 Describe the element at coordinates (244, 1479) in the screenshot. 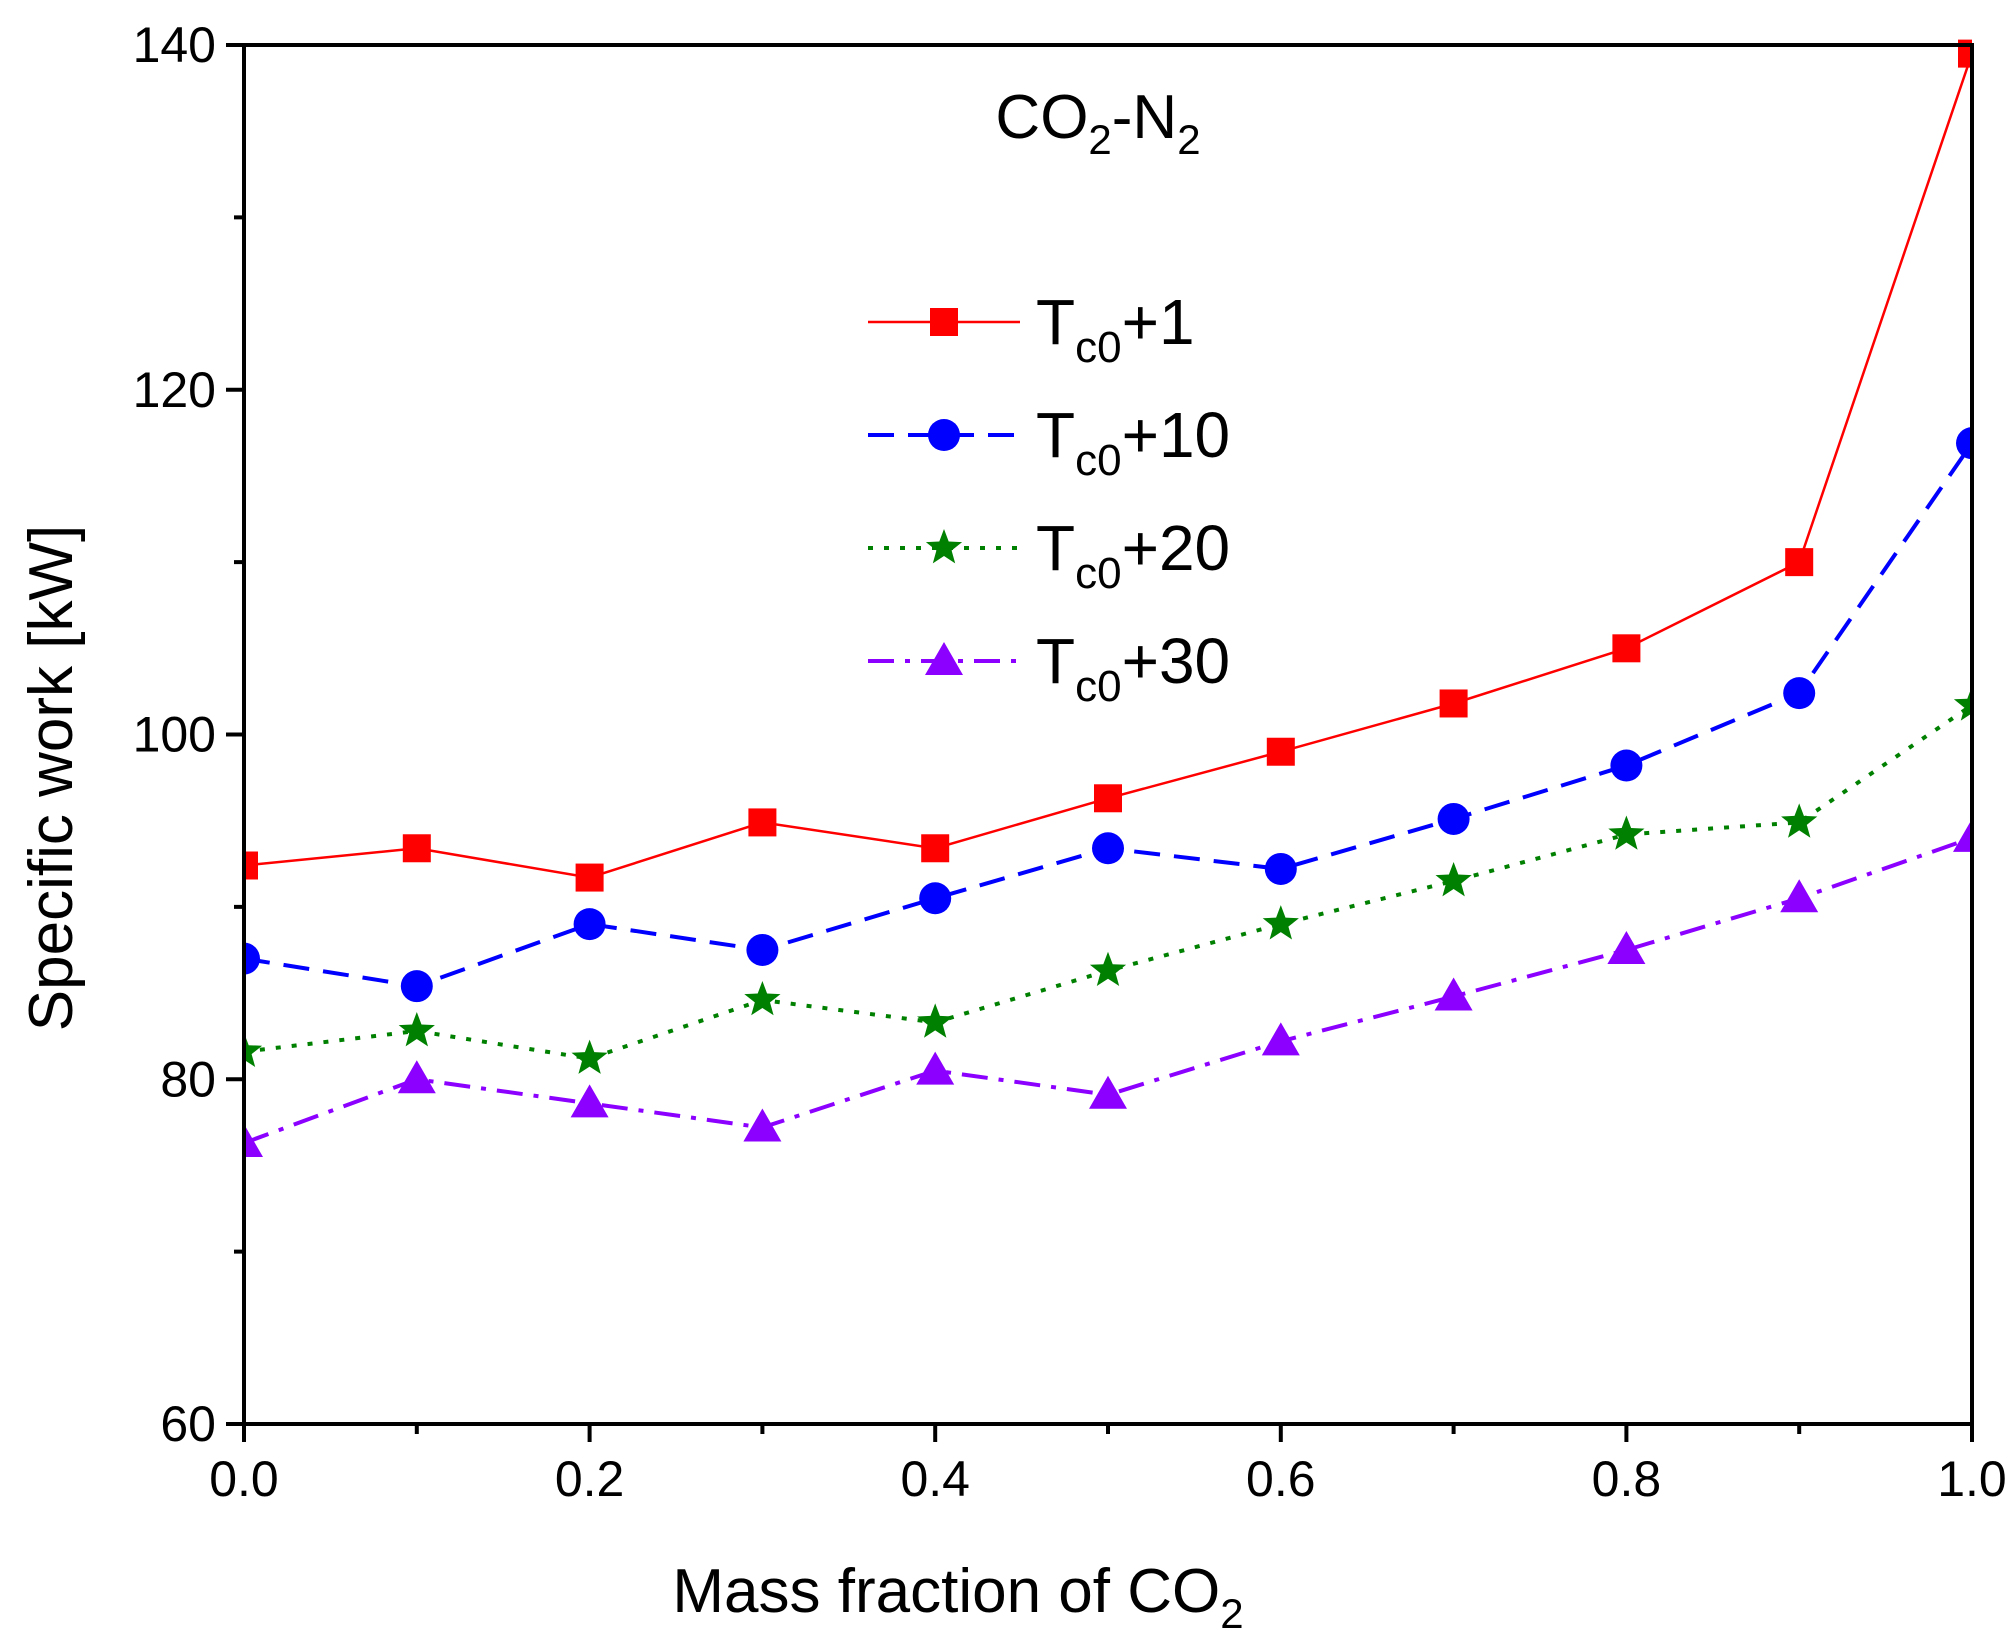

I see `x-tick-label: 0.0` at that location.